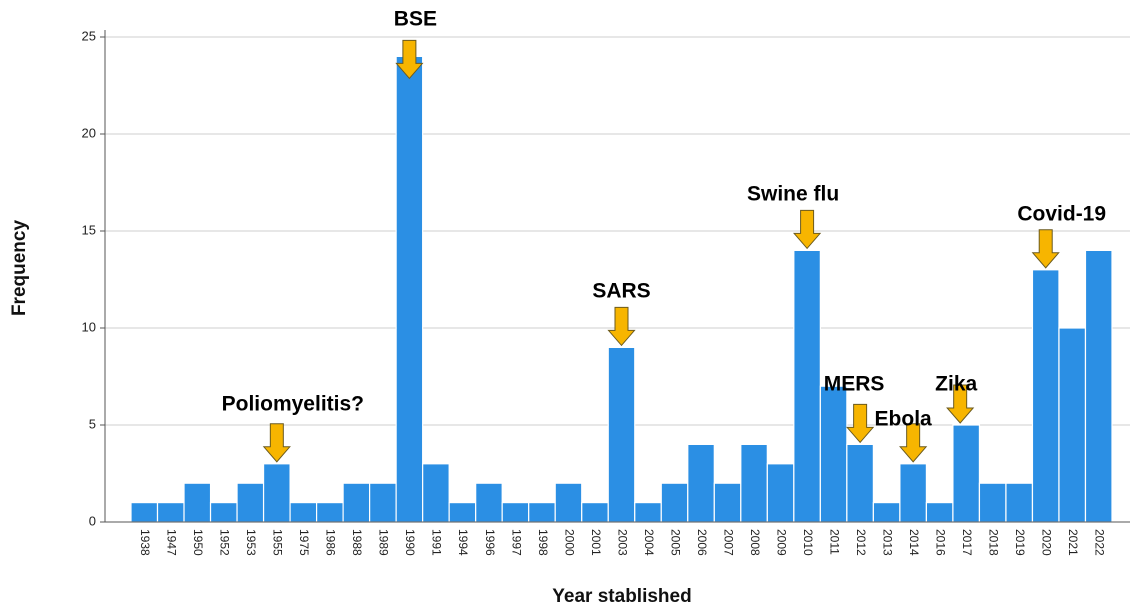  What do you see at coordinates (956, 384) in the screenshot?
I see `annotation-label: Zika` at bounding box center [956, 384].